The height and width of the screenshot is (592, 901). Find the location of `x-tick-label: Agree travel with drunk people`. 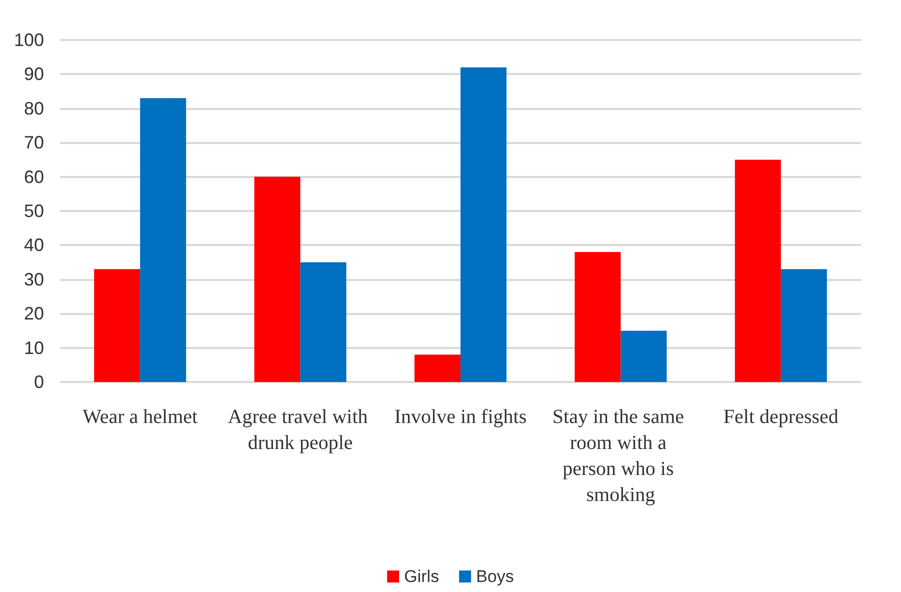

x-tick-label: Agree travel with drunk people is located at coordinates (300, 430).